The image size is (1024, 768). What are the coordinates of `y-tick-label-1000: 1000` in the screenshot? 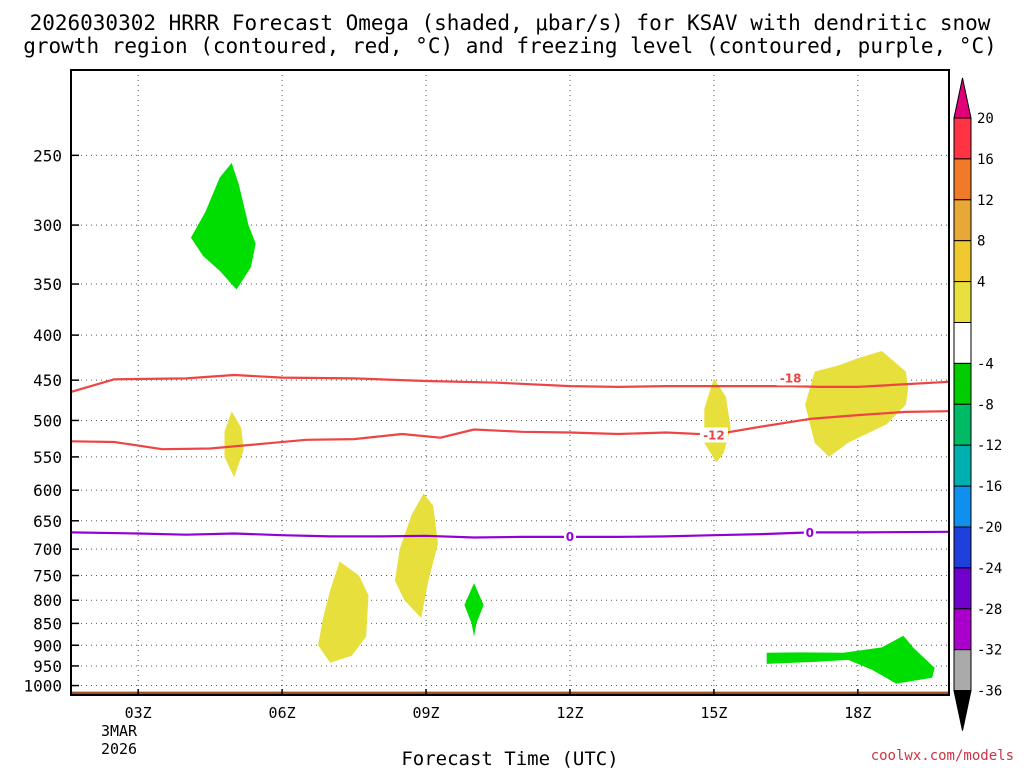 It's located at (42, 686).